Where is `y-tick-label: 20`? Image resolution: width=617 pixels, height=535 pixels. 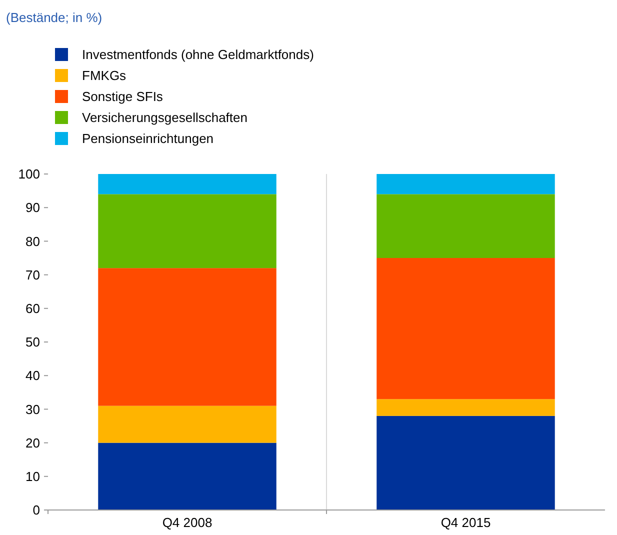 y-tick-label: 20 is located at coordinates (33, 442).